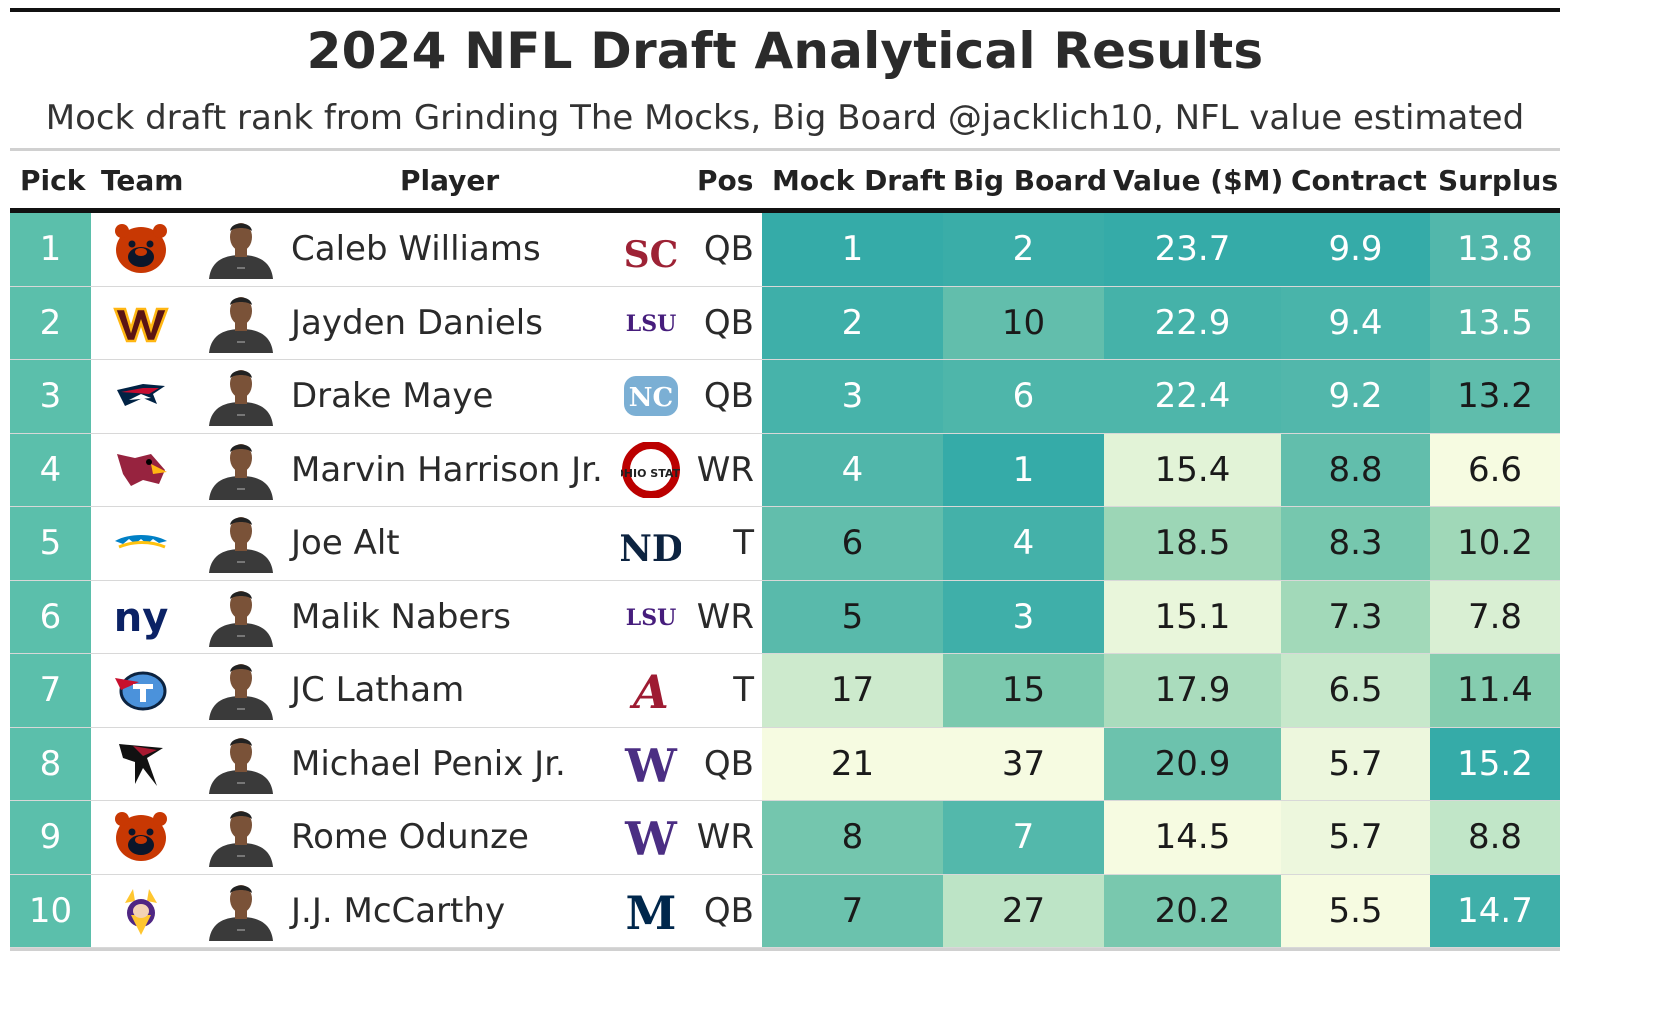  What do you see at coordinates (1355, 543) in the screenshot?
I see `contract-cell: 8.3` at bounding box center [1355, 543].